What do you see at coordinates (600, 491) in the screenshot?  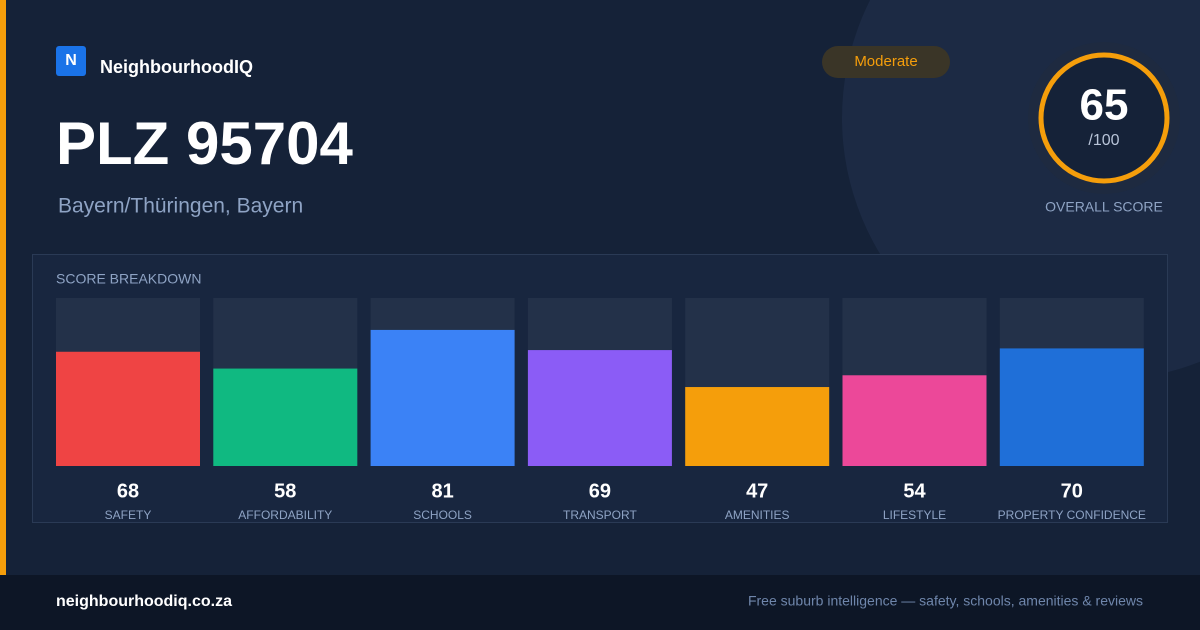 I see `value-label: 69` at bounding box center [600, 491].